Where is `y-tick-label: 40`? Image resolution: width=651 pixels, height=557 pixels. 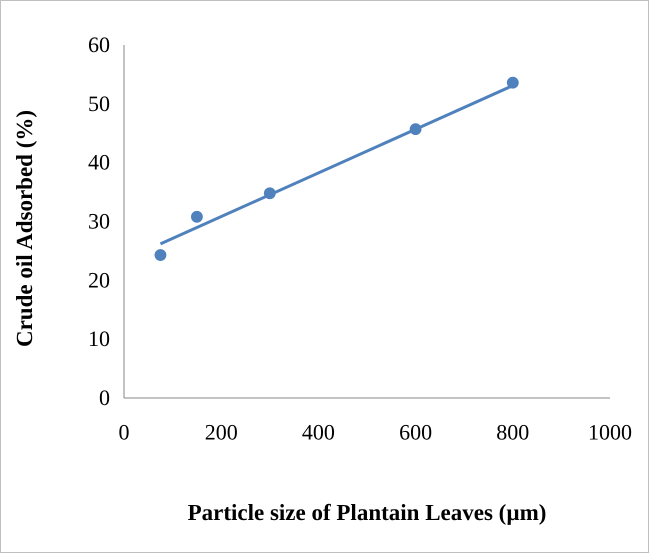
y-tick-label: 40 is located at coordinates (99, 162).